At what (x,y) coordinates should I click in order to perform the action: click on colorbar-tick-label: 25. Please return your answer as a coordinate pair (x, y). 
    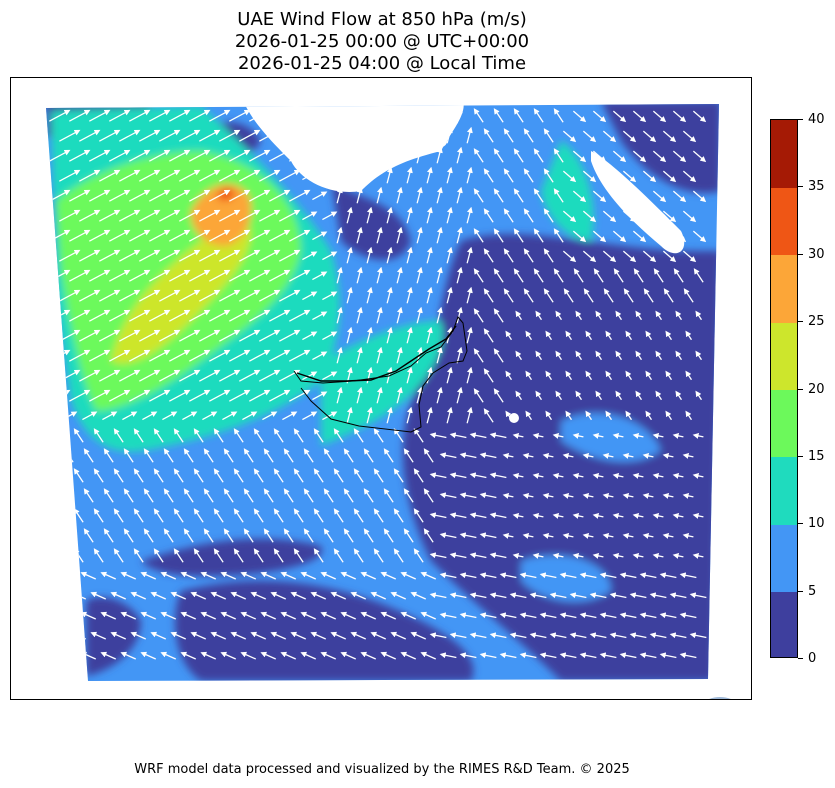
    Looking at the image, I should click on (816, 322).